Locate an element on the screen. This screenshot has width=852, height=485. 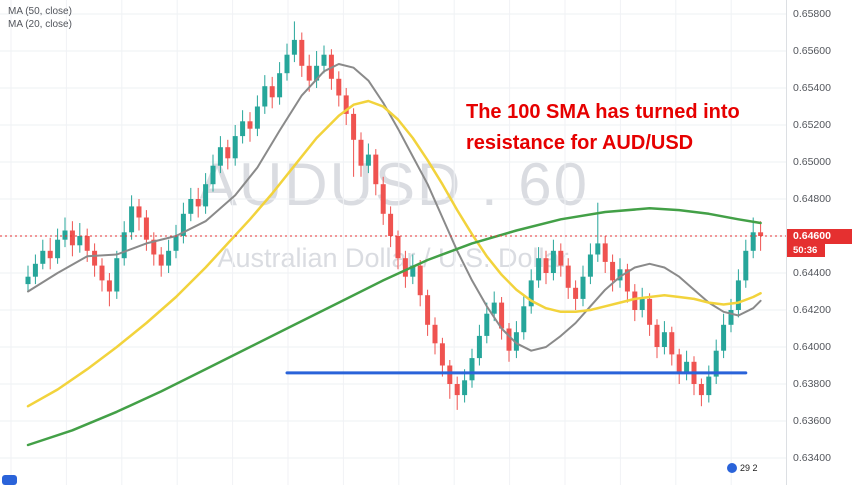
price-tick: 0.65400 is located at coordinates (812, 88).